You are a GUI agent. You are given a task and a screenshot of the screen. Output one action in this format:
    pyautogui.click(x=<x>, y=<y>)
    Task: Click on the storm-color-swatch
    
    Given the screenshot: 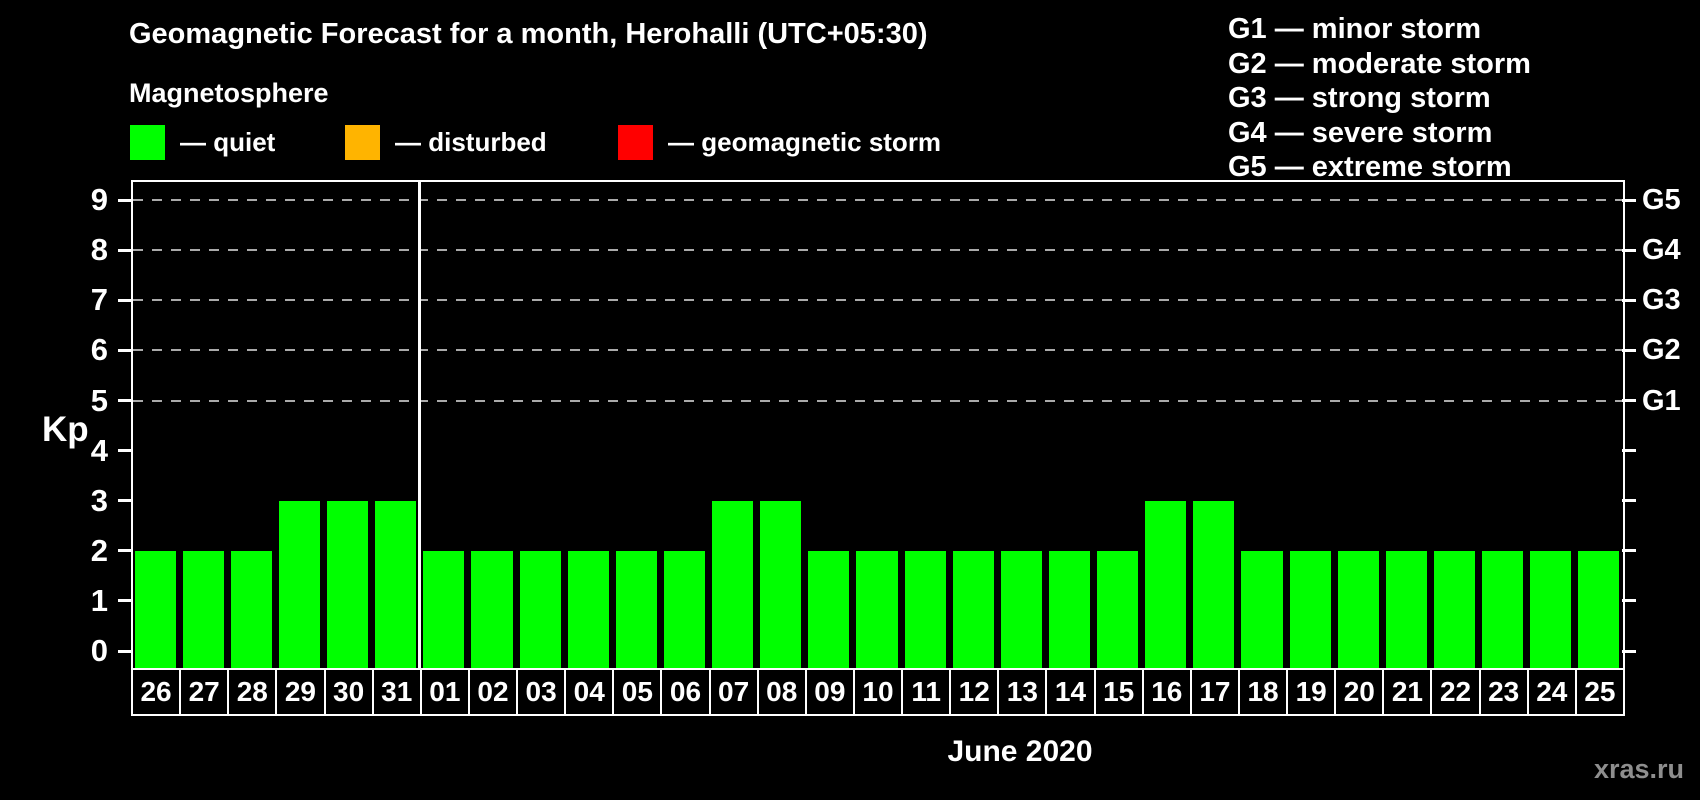 What is the action you would take?
    pyautogui.click(x=635, y=142)
    